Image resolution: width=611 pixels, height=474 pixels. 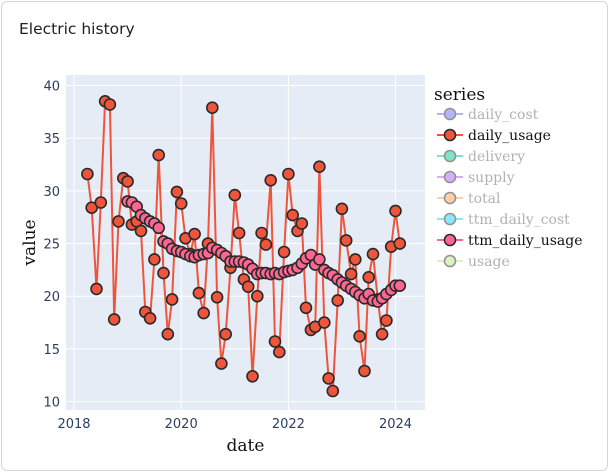 What do you see at coordinates (395, 424) in the screenshot?
I see `x-tick-label: 2024` at bounding box center [395, 424].